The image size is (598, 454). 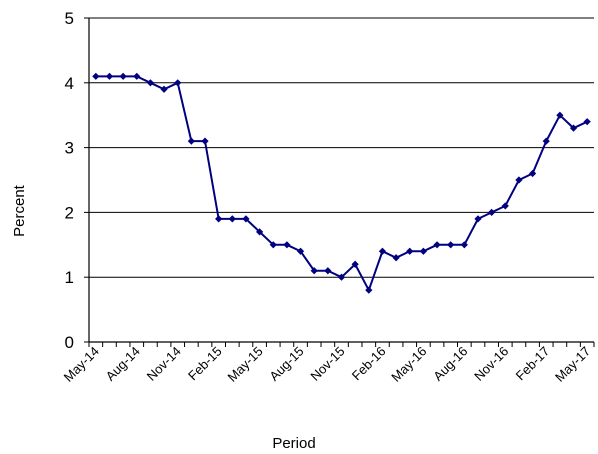 What do you see at coordinates (491, 364) in the screenshot?
I see `x-tick-label: Nov-16` at bounding box center [491, 364].